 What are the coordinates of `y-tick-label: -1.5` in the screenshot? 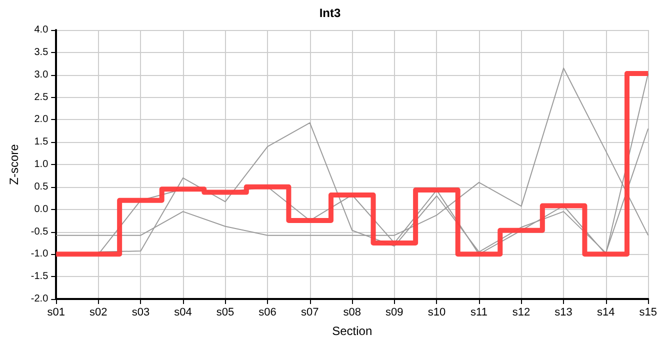 It's located at (39, 276).